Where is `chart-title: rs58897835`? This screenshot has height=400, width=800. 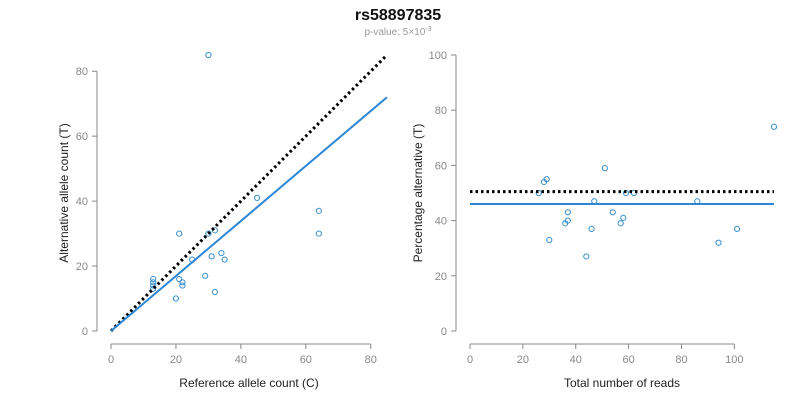
chart-title: rs58897835 is located at coordinates (398, 15).